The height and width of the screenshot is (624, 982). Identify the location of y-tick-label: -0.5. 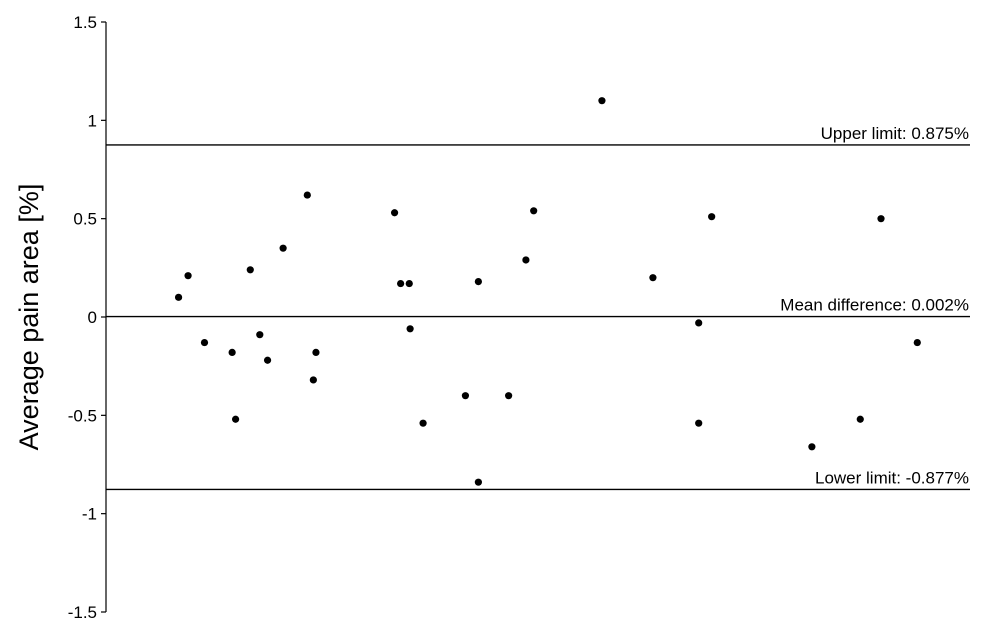
(82, 415).